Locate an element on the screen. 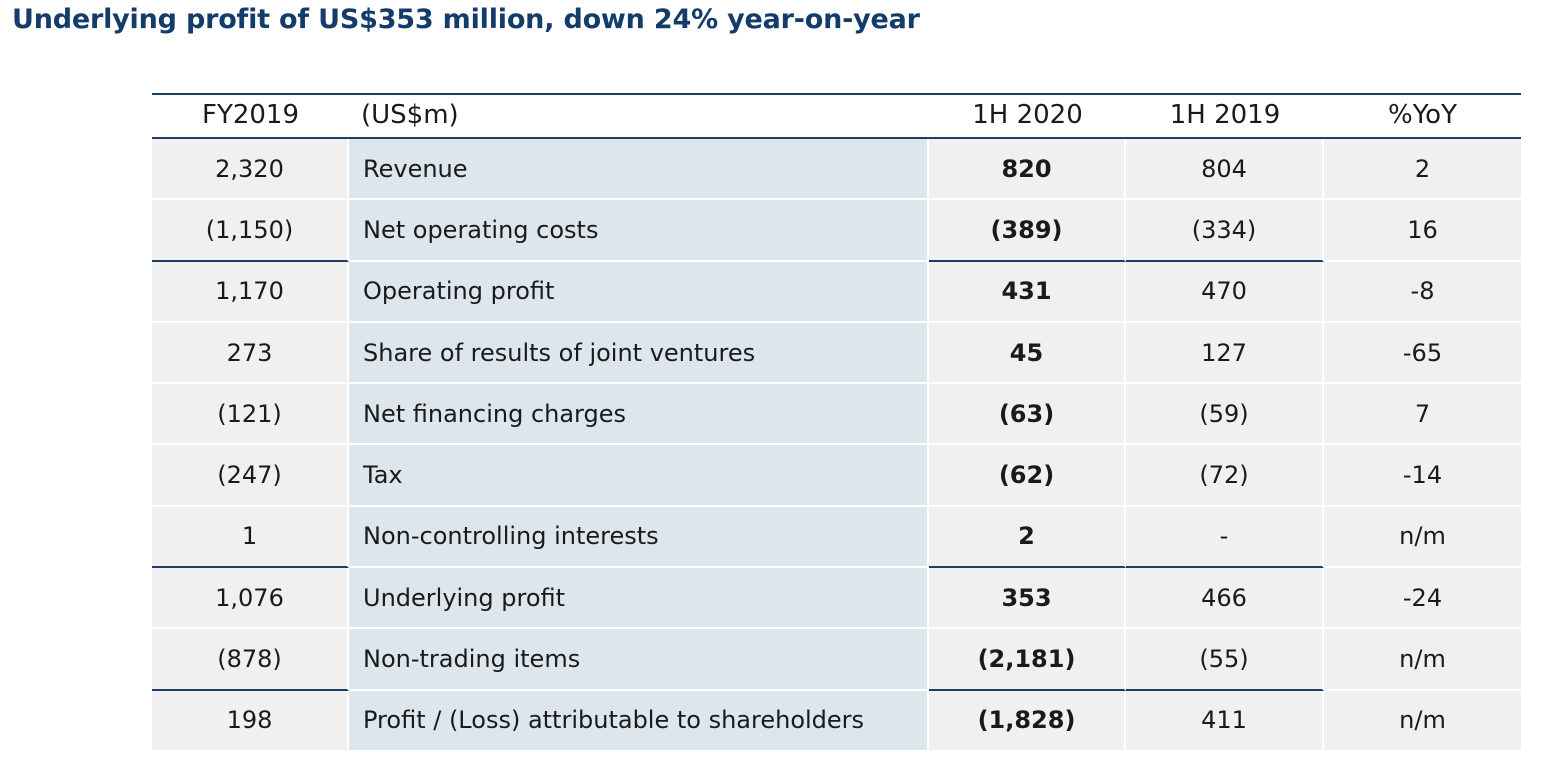 Image resolution: width=1546 pixels, height=771 pixels. cell-fy2019: (121) is located at coordinates (250, 415).